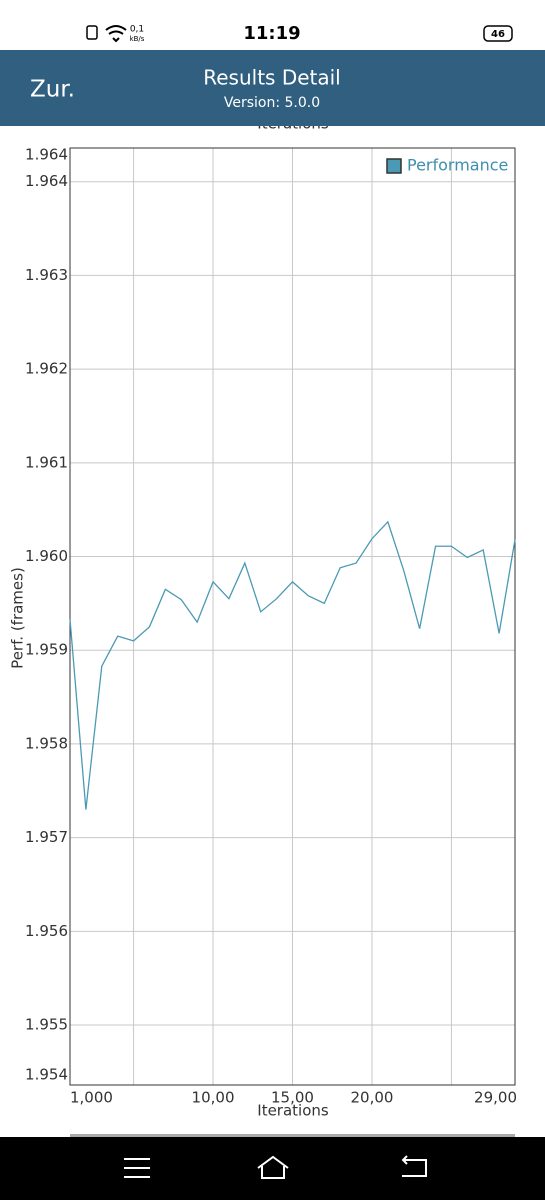  Describe the element at coordinates (414, 1166) in the screenshot. I see `back-nav-button` at that location.